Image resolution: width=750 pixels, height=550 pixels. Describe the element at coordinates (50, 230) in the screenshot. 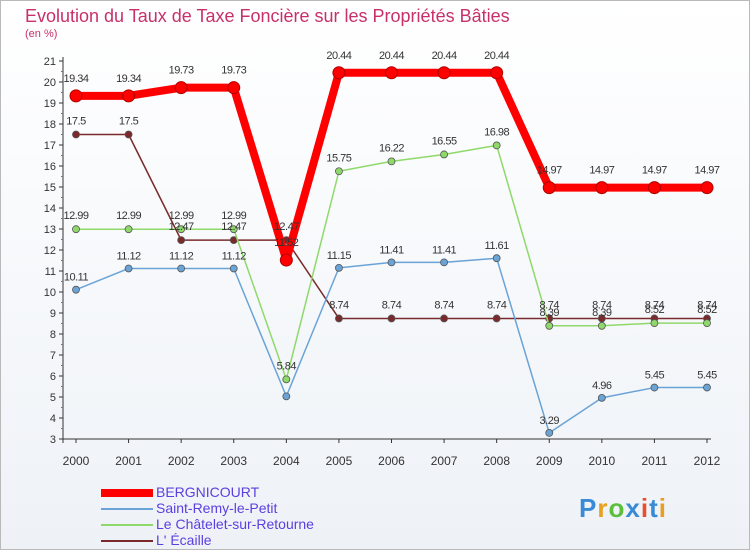

I see `y-tick-label: 13` at that location.